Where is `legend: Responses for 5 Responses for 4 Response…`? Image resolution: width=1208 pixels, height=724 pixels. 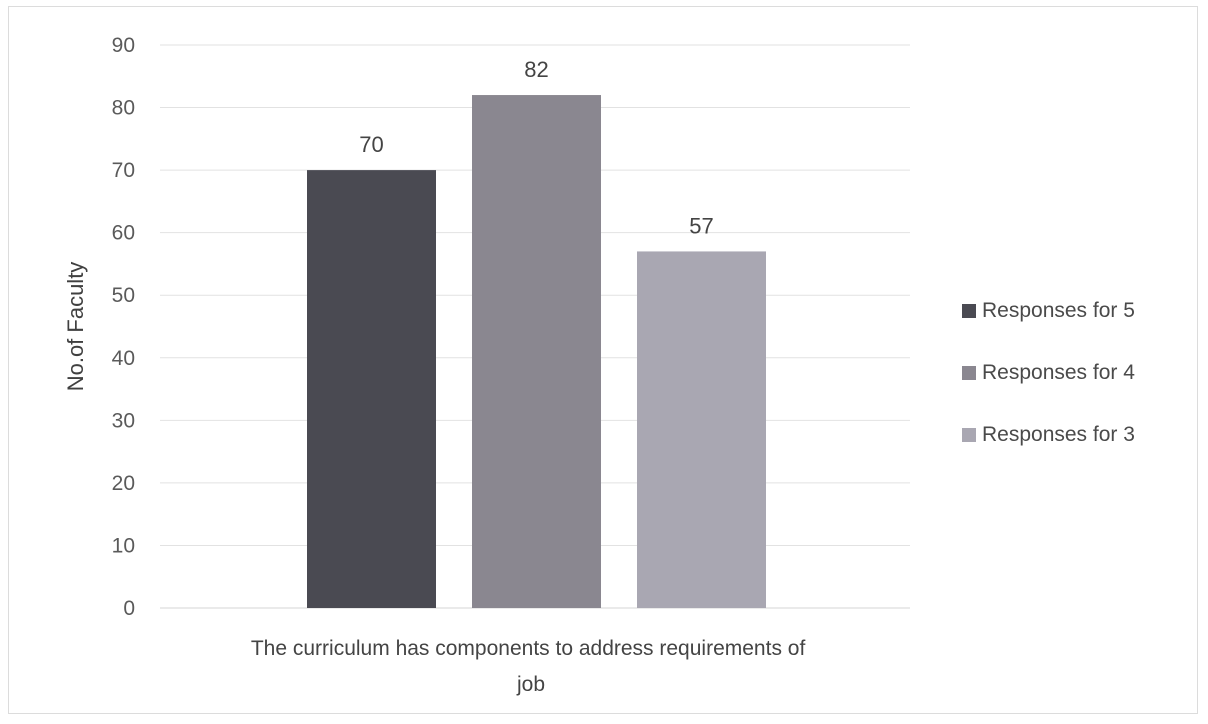 legend: Responses for 5 Responses for 4 Response… is located at coordinates (1048, 389).